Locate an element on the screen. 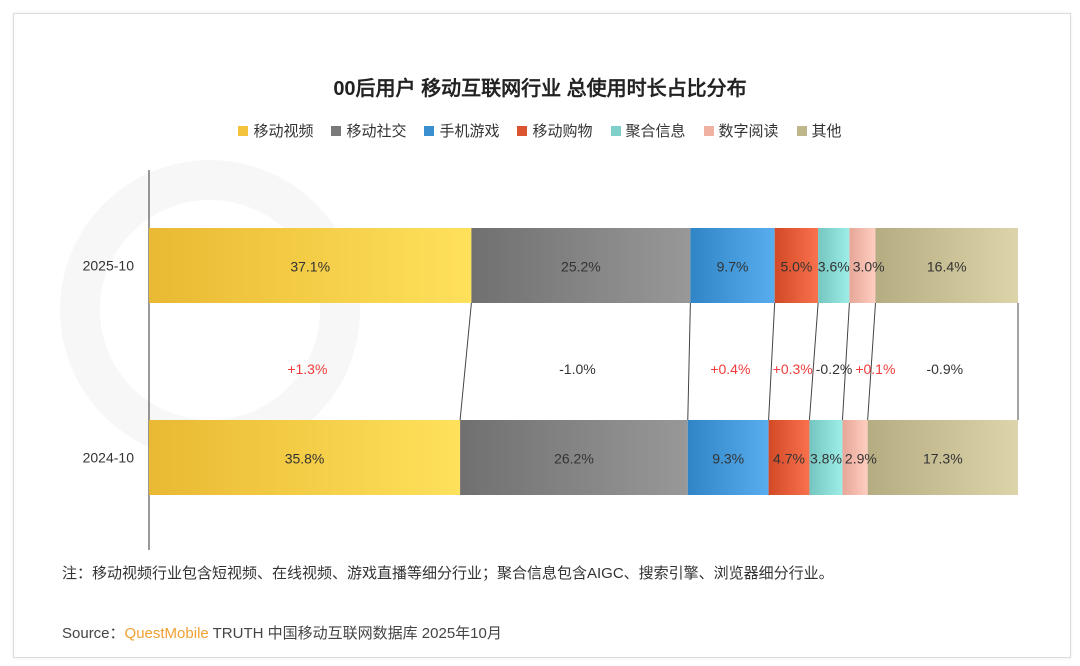 The width and height of the screenshot is (1080, 666). legend-item: 移动社交 is located at coordinates (368, 130).